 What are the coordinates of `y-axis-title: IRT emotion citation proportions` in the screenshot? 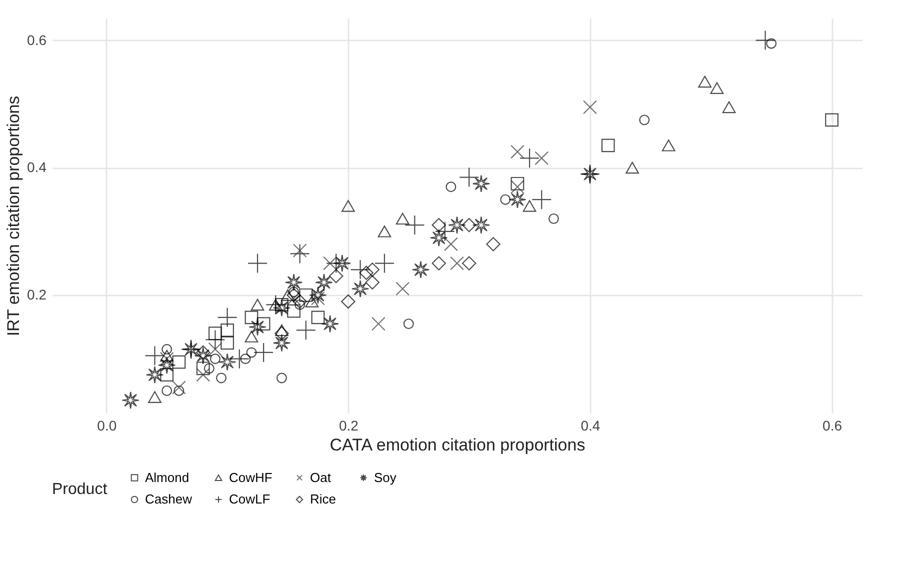 It's located at (14, 216).